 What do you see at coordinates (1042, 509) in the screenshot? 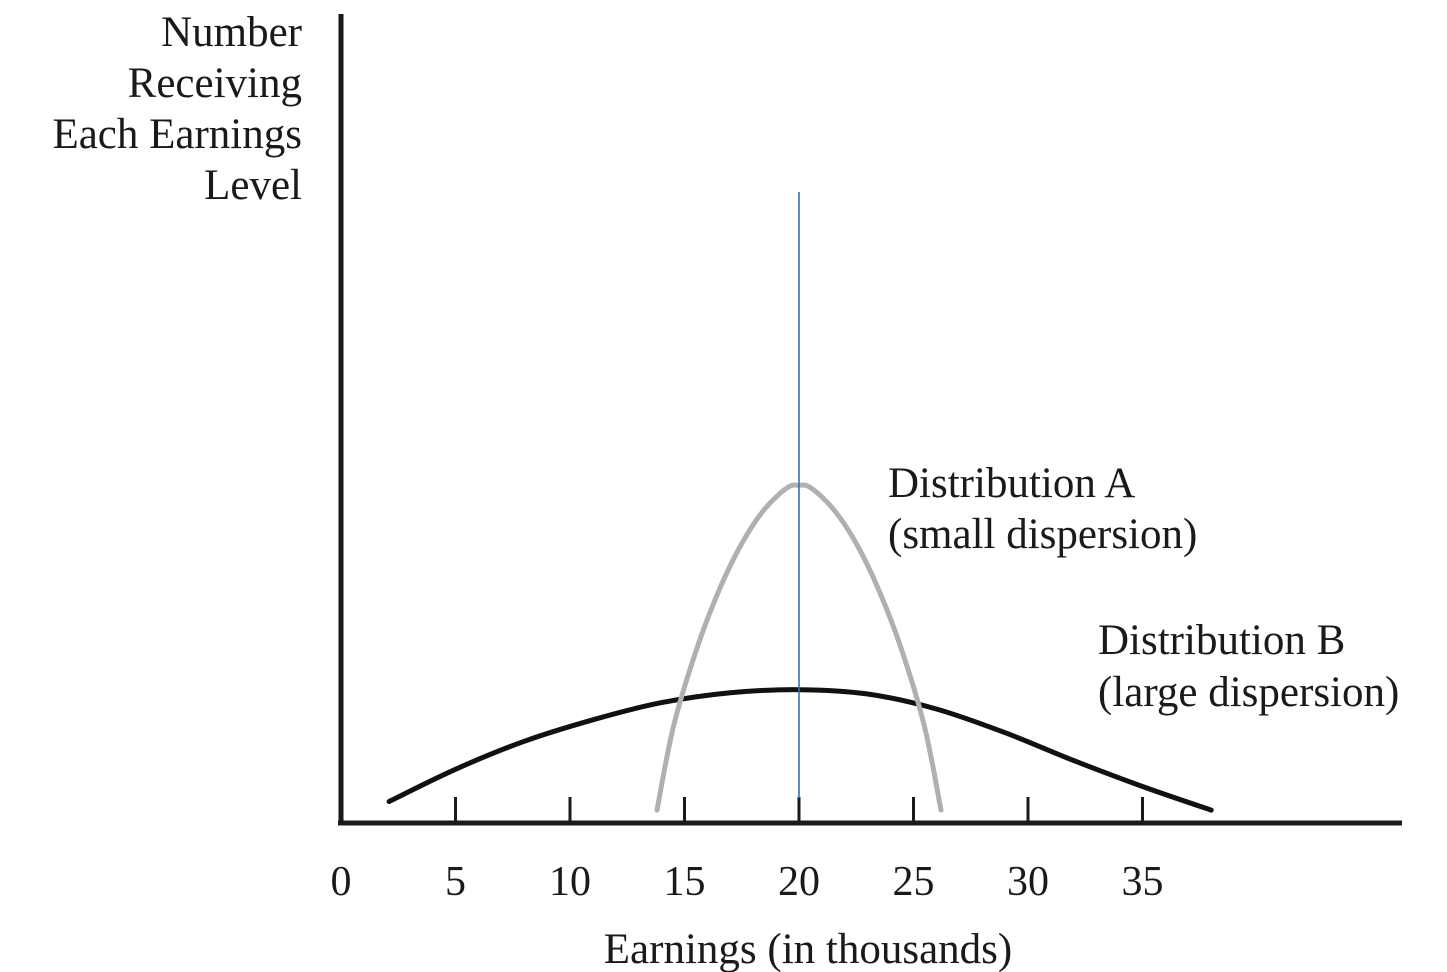
I see `annotation-distribution-a: Distribution A (small dispersion)` at bounding box center [1042, 509].